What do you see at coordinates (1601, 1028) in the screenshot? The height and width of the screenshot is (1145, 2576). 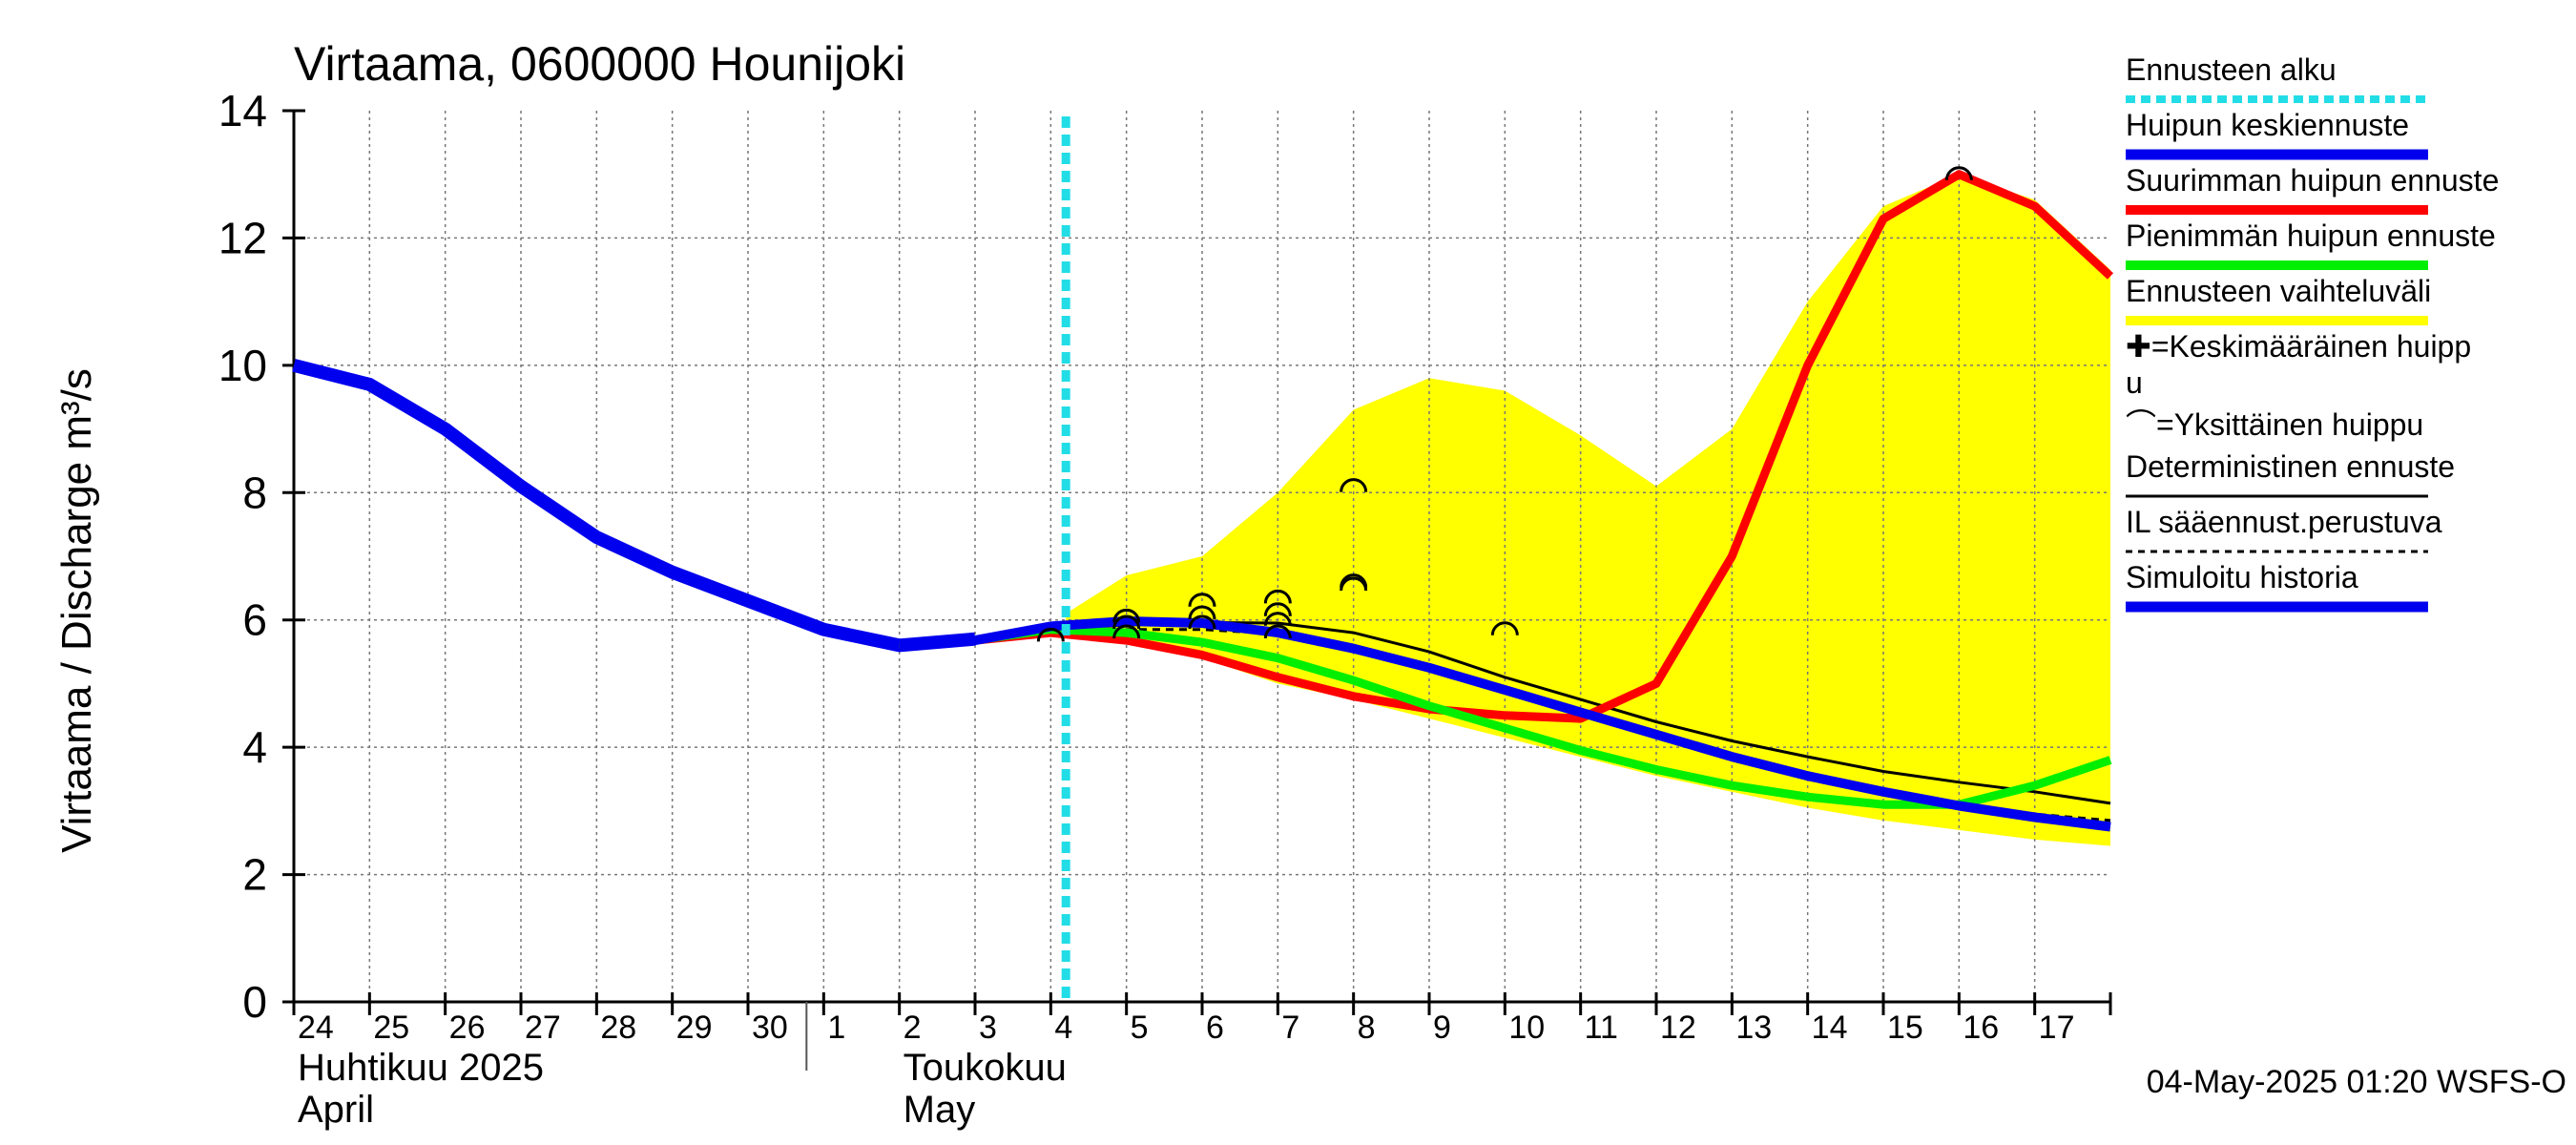 I see `x-tick-label: 11` at bounding box center [1601, 1028].